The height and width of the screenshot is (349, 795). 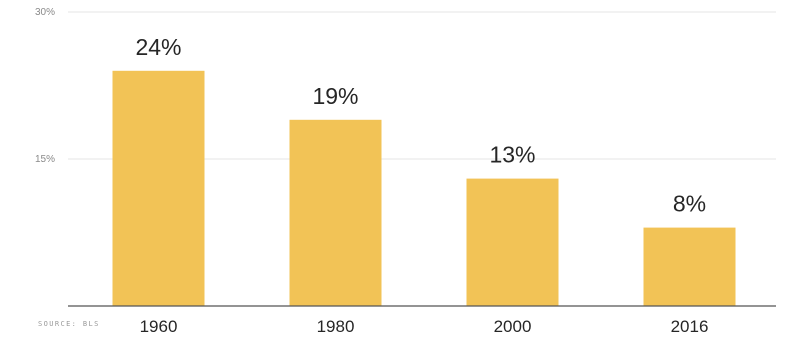 What do you see at coordinates (335, 212) in the screenshot?
I see `bar-1980` at bounding box center [335, 212].